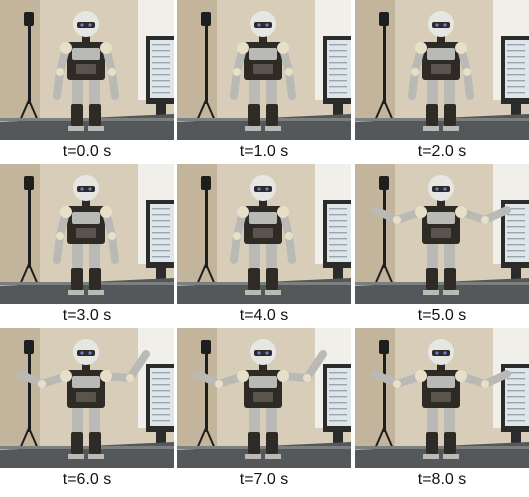 The width and height of the screenshot is (529, 497). I want to click on frame-cell: t=0.0 s, so click(87, 82).